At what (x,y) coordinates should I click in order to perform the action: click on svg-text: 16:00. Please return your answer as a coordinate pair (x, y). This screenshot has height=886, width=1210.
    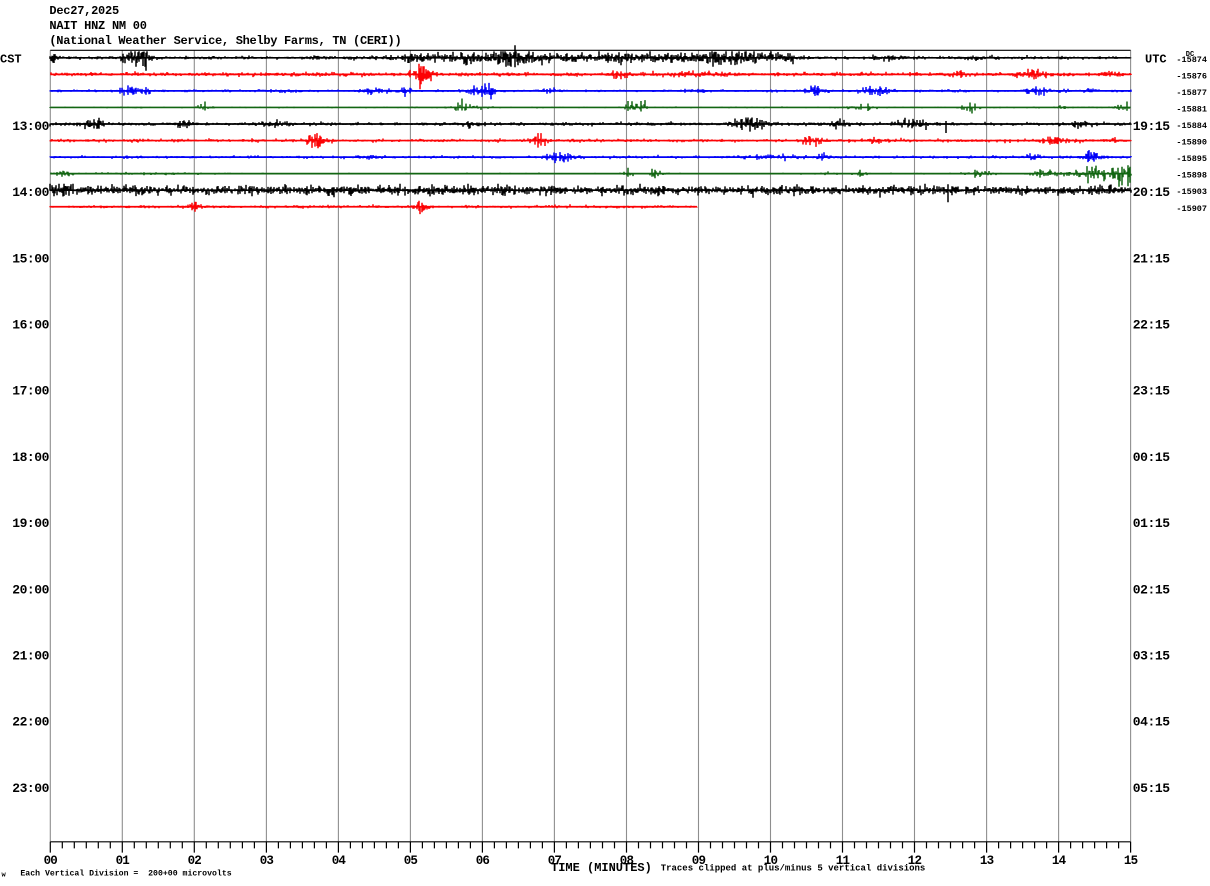
    Looking at the image, I should click on (30, 325).